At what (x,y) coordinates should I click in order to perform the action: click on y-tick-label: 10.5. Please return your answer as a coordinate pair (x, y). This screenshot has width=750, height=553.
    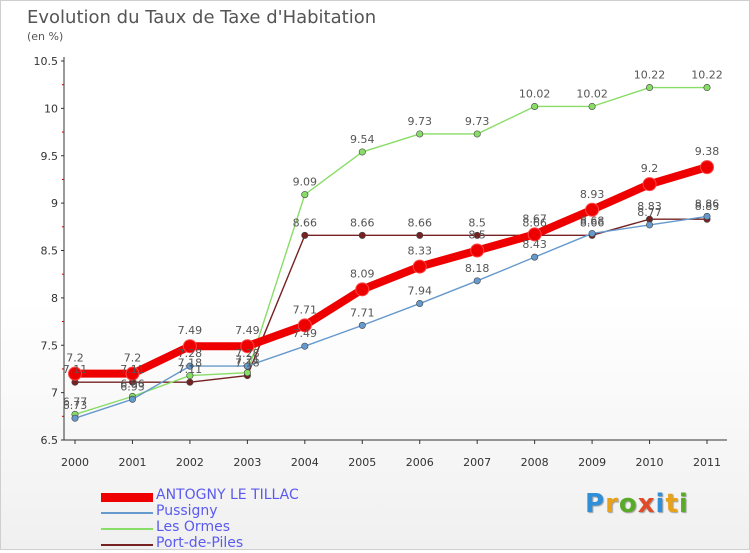
    Looking at the image, I should click on (46, 61).